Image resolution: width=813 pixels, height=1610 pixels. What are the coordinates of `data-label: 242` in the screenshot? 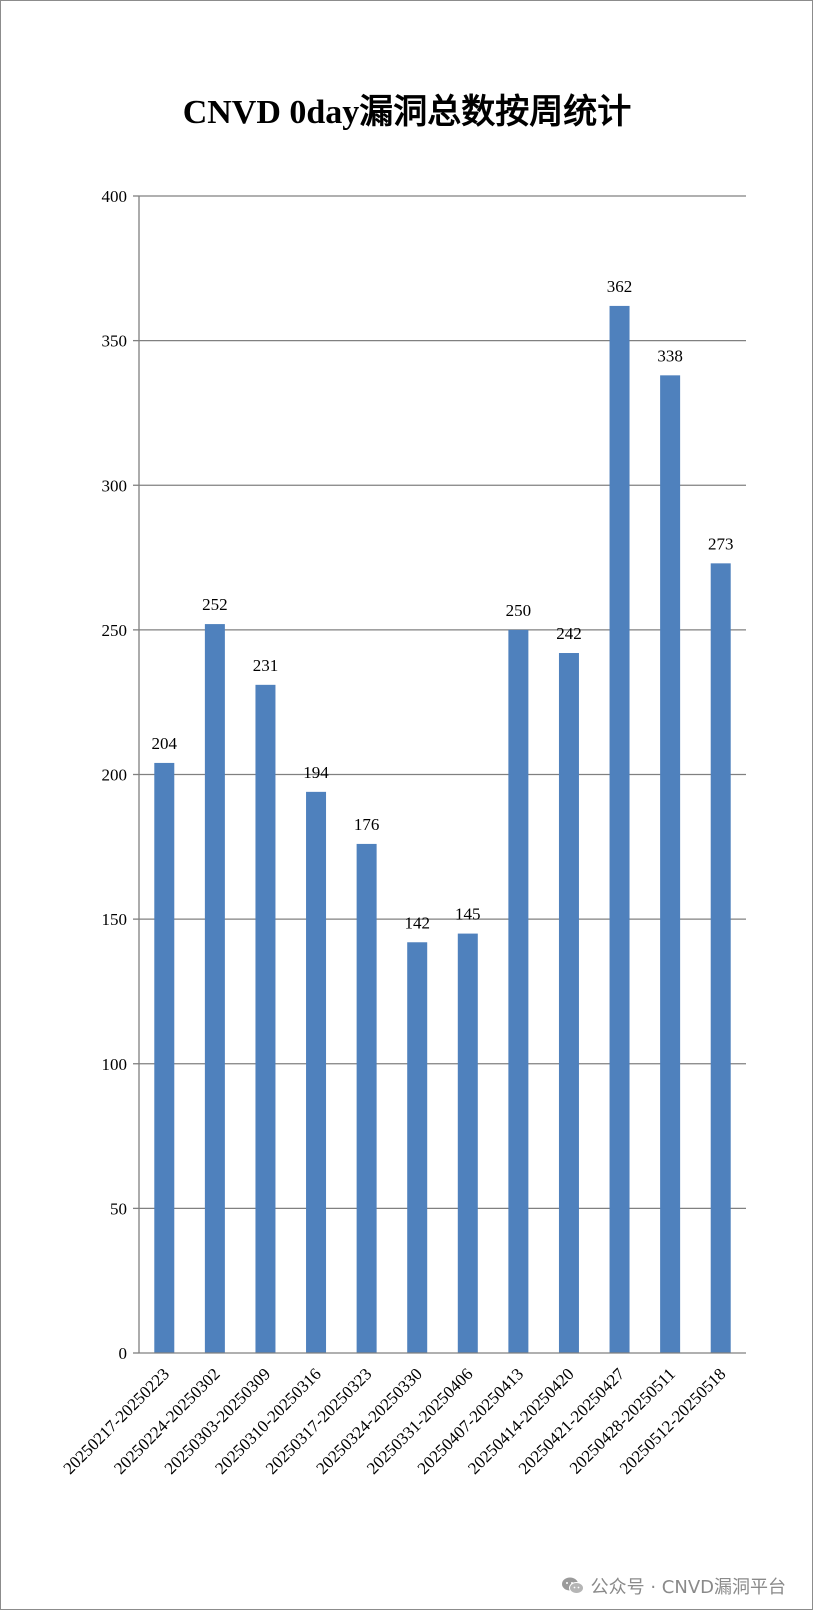 It's located at (569, 633).